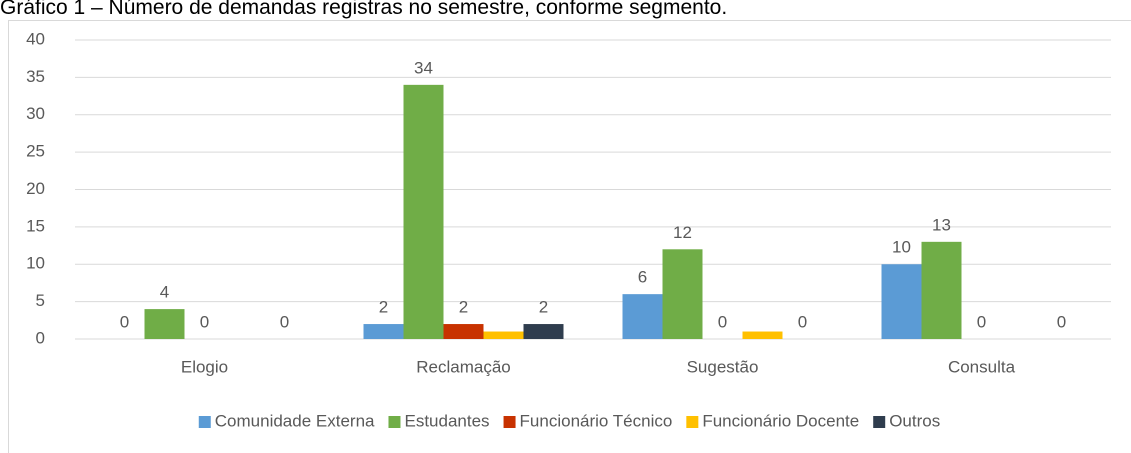 Image resolution: width=1131 pixels, height=453 pixels. What do you see at coordinates (723, 366) in the screenshot?
I see `x-tick-label: Sugestão` at bounding box center [723, 366].